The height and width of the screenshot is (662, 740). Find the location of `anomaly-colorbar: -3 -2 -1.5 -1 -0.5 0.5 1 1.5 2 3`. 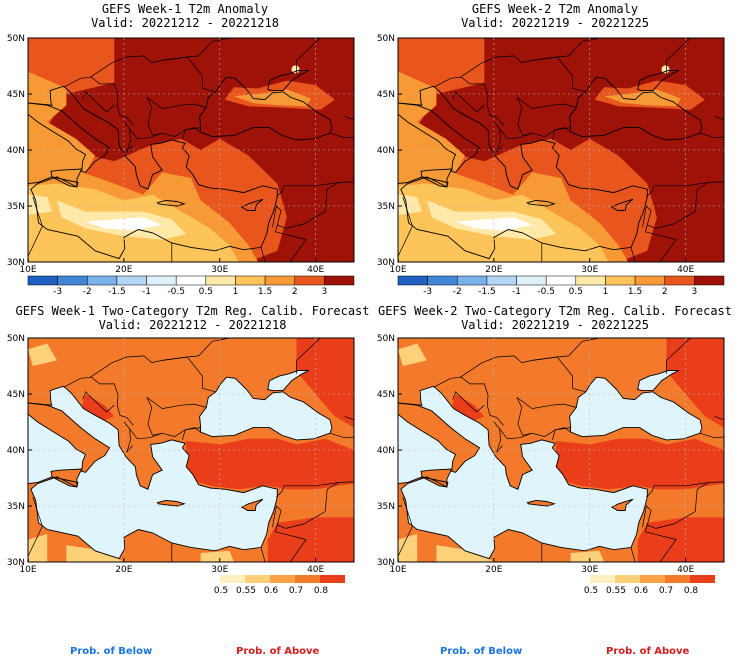

anomaly-colorbar: -3 -2 -1.5 -1 -0.5 0.5 1 1.5 2 3 is located at coordinates (561, 286).